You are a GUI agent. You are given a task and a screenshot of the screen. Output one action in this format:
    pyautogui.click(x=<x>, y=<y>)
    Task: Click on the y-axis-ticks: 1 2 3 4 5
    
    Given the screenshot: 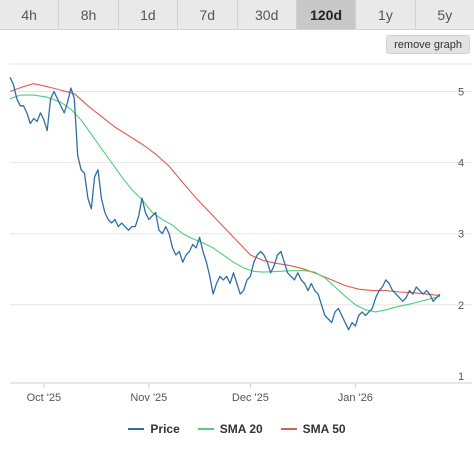 What is the action you would take?
    pyautogui.click(x=461, y=235)
    